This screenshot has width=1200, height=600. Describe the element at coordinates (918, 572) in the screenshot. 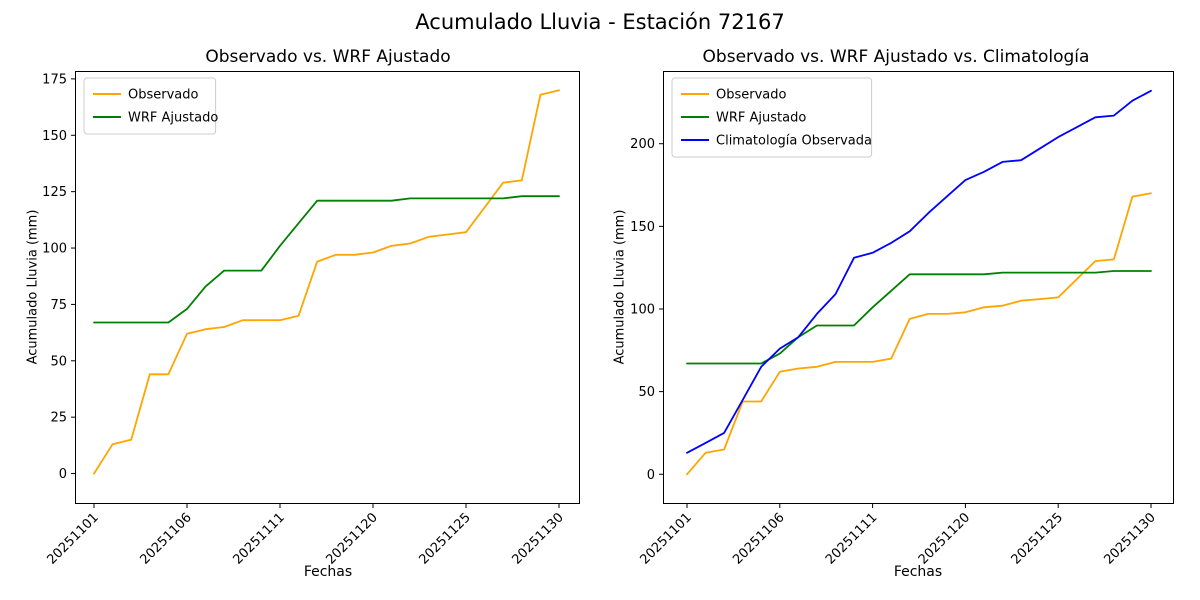

I see `right-chart-xlabel: Fechas` at that location.